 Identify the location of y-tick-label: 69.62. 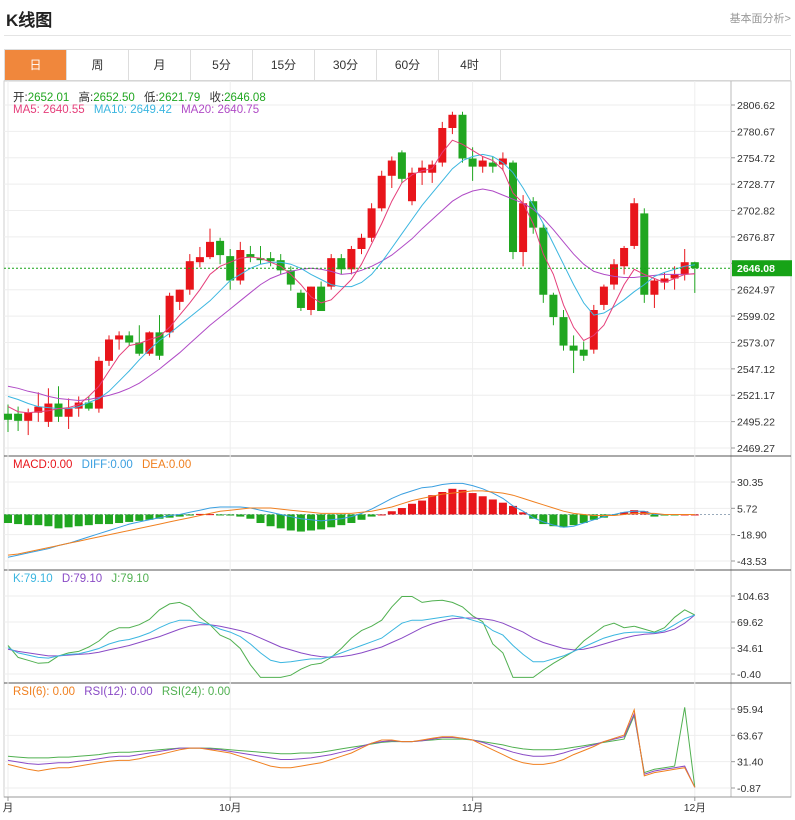
(750, 623).